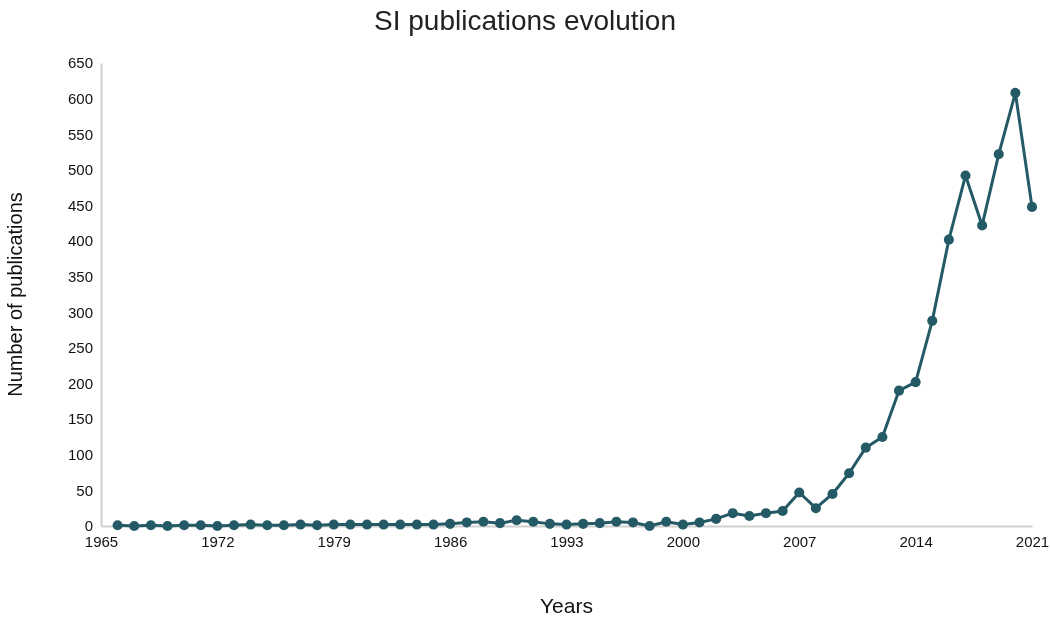 Image resolution: width=1050 pixels, height=619 pixels. Describe the element at coordinates (450, 541) in the screenshot. I see `x-tick-label: 1986` at that location.